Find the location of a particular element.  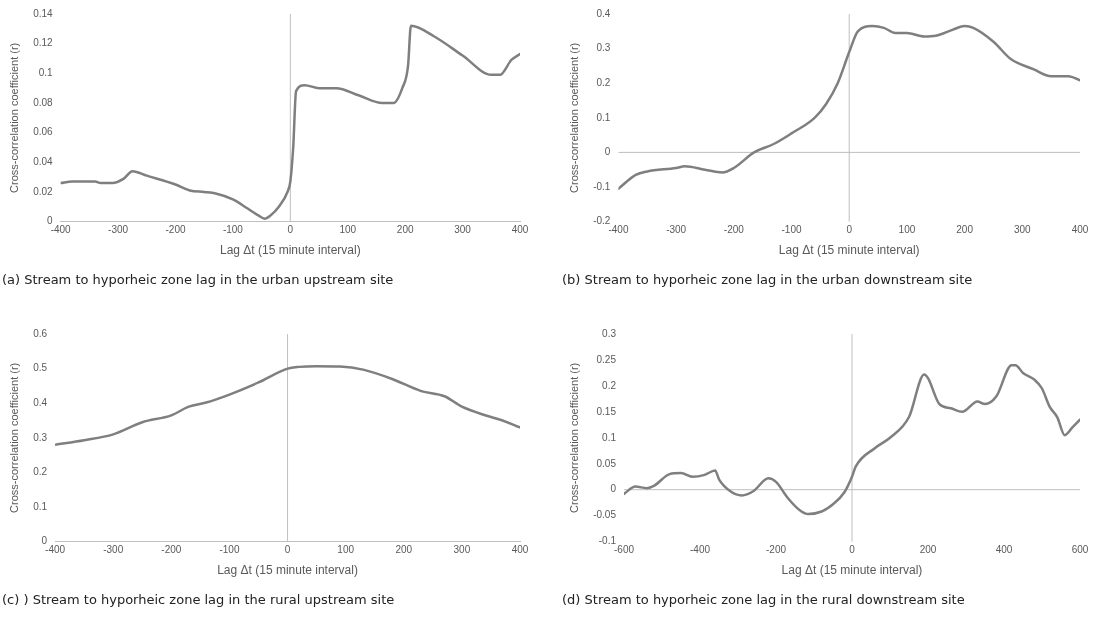

y-tick-label: 0.08 is located at coordinates (43, 102).